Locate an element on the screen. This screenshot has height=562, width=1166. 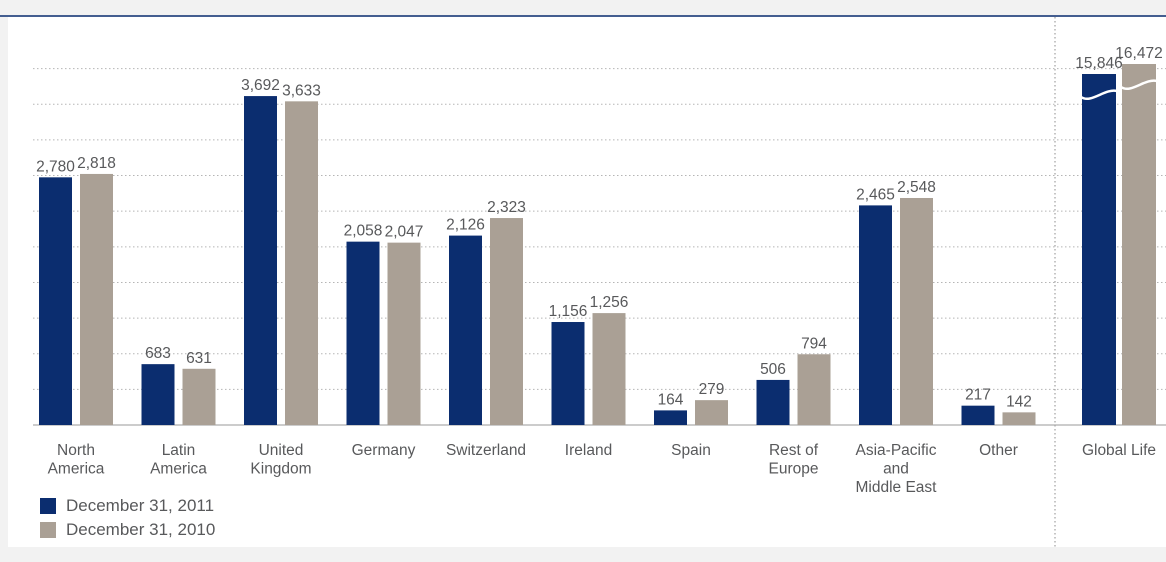
legend-item-2010: December 31, 2010 is located at coordinates (127, 530).